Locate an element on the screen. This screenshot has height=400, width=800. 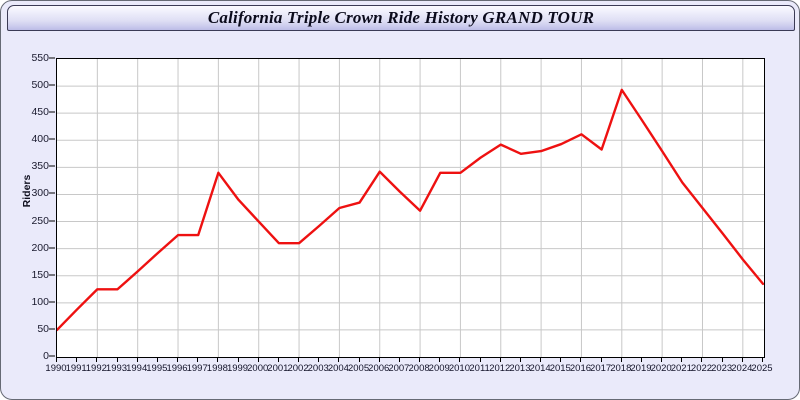
x-axis-tick-label: 1999 is located at coordinates (237, 368).